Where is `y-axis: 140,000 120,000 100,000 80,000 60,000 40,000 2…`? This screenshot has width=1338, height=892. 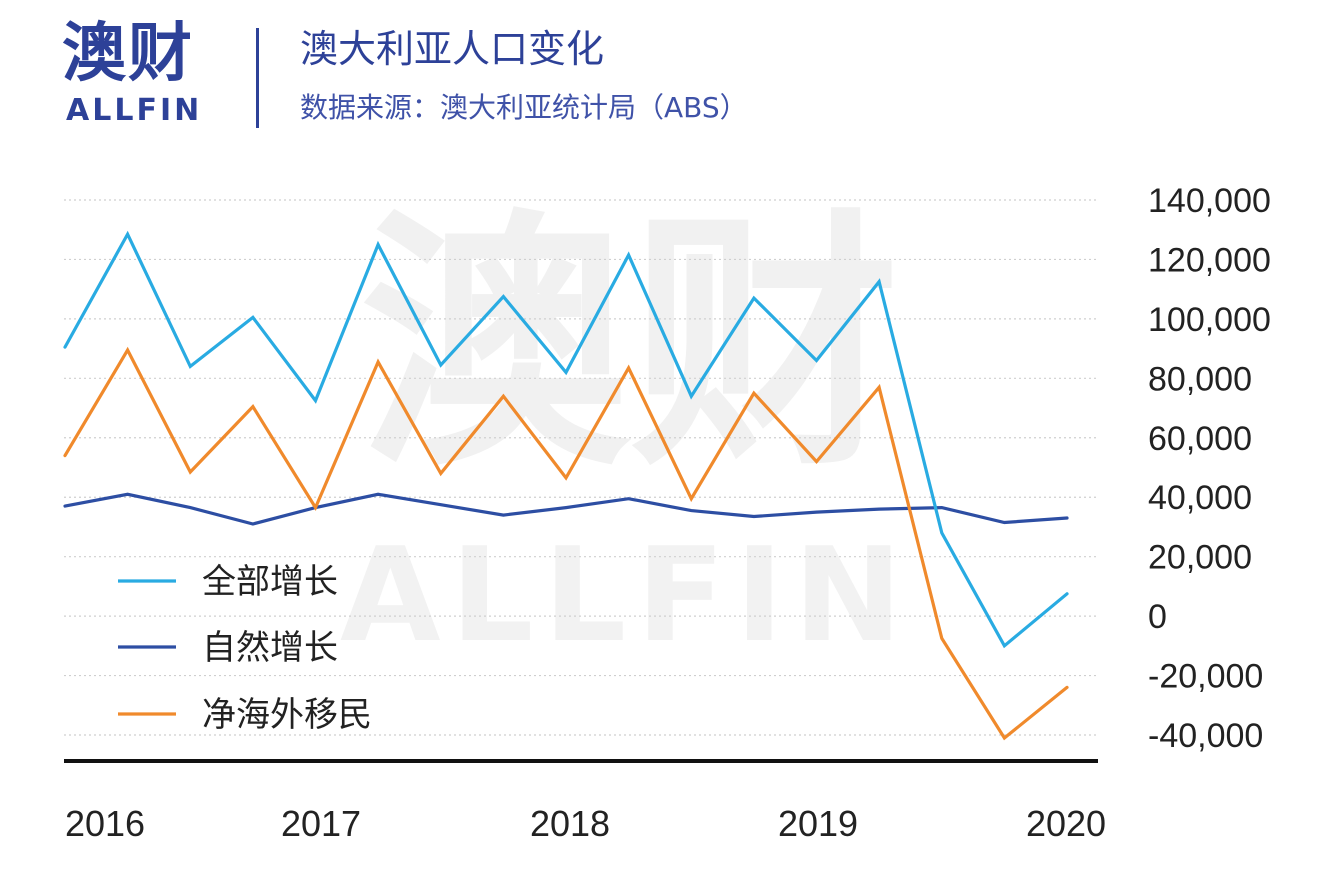 y-axis: 140,000 120,000 100,000 80,000 60,000 40,000 2… is located at coordinates (1209, 468).